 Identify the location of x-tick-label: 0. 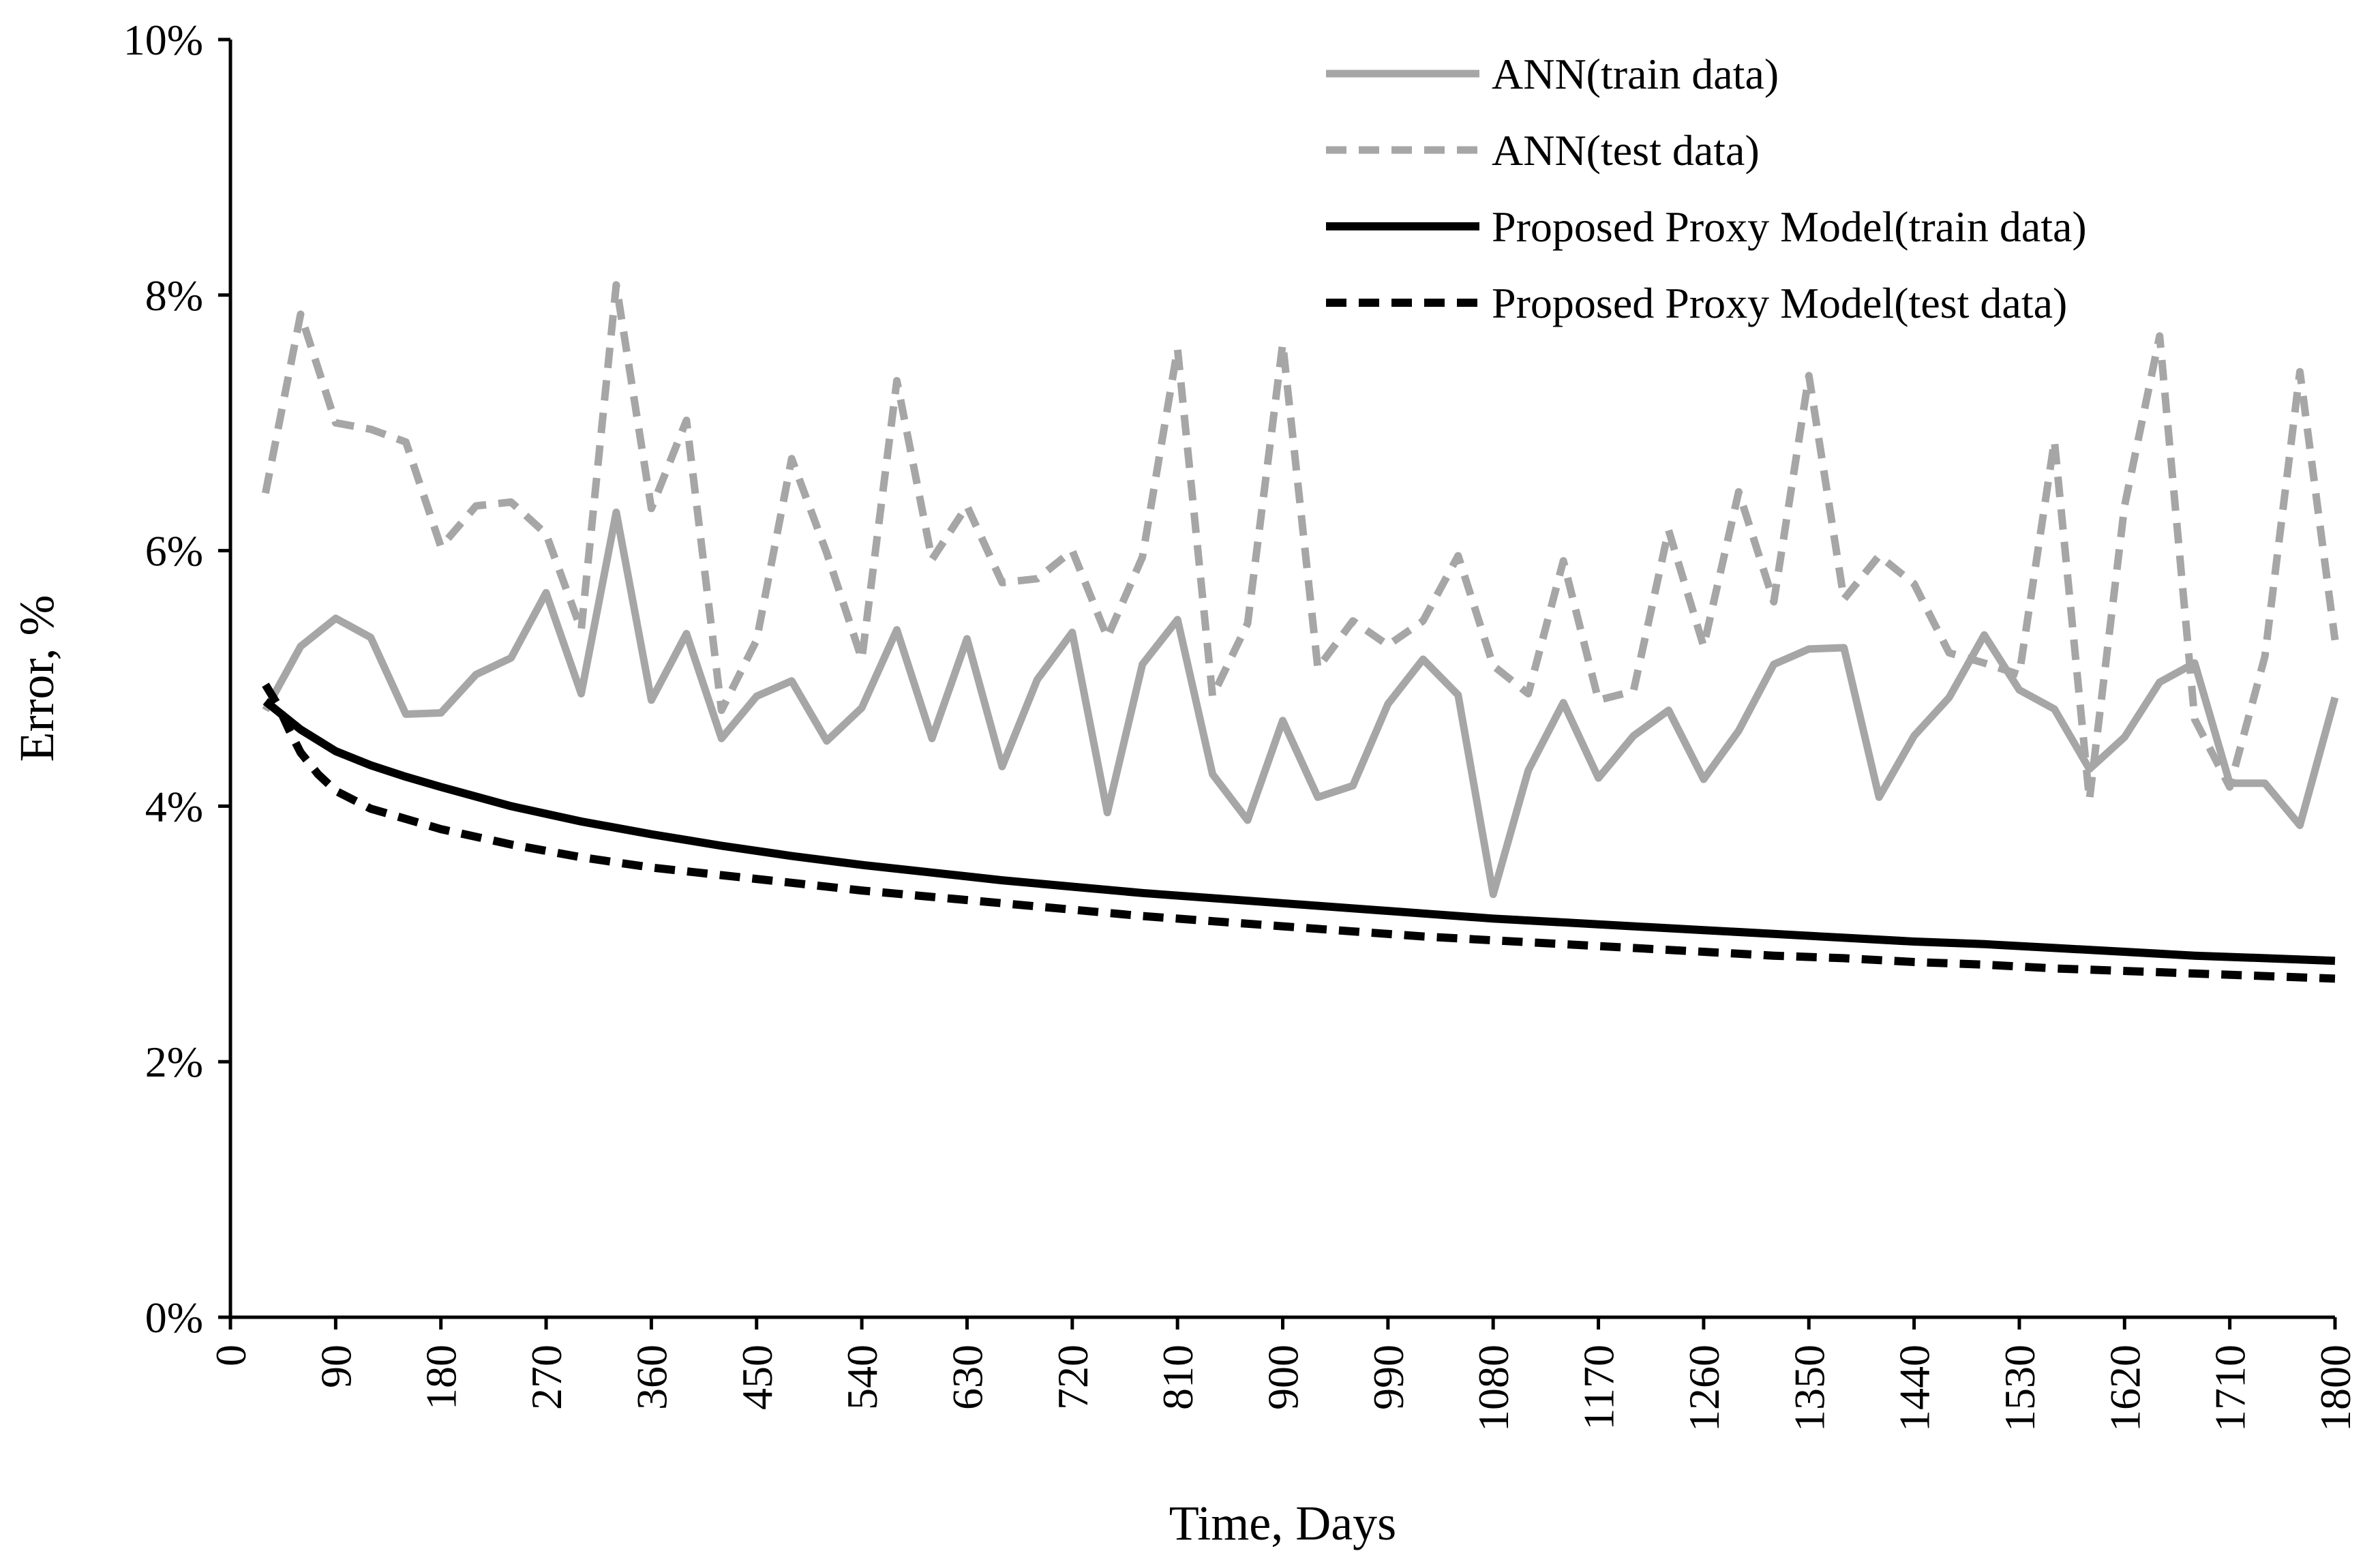
(231, 1355).